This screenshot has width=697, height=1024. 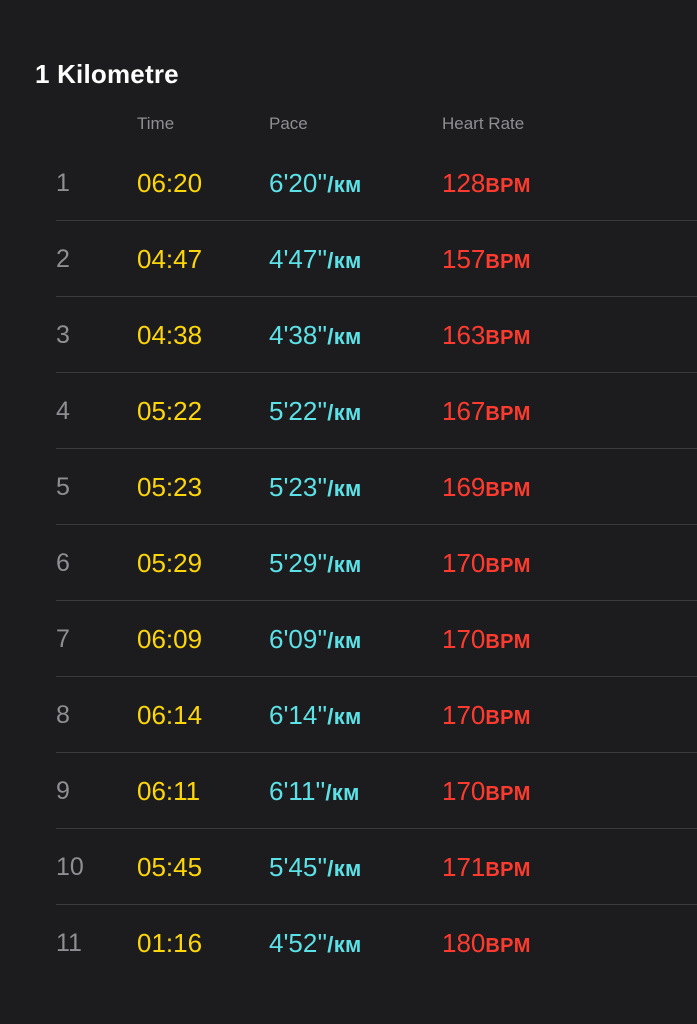 I want to click on split-time: 06:09, so click(x=170, y=639).